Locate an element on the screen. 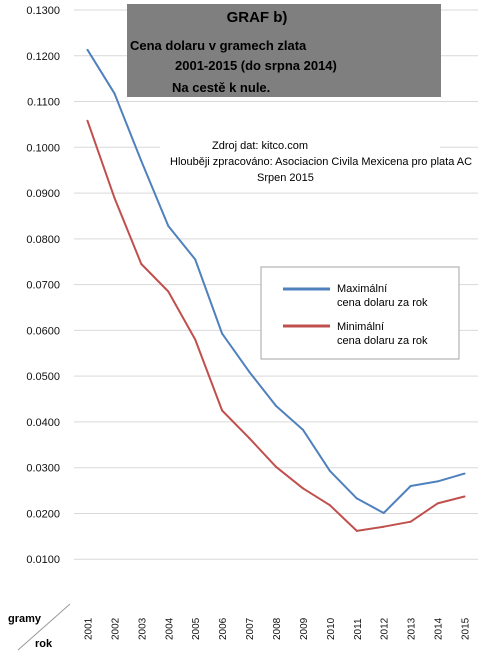 Image resolution: width=481 pixels, height=657 pixels. x-tick-label: 2003 is located at coordinates (142, 628).